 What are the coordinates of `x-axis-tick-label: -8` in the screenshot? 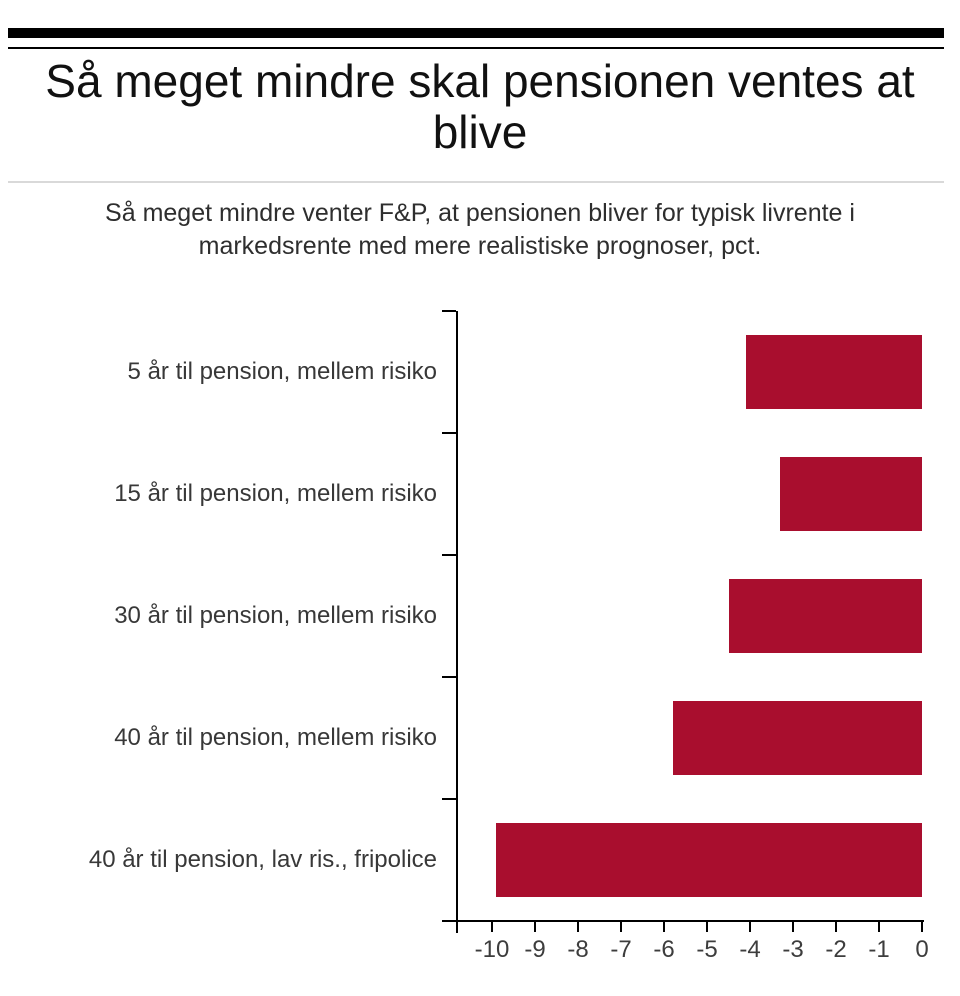 It's located at (578, 949).